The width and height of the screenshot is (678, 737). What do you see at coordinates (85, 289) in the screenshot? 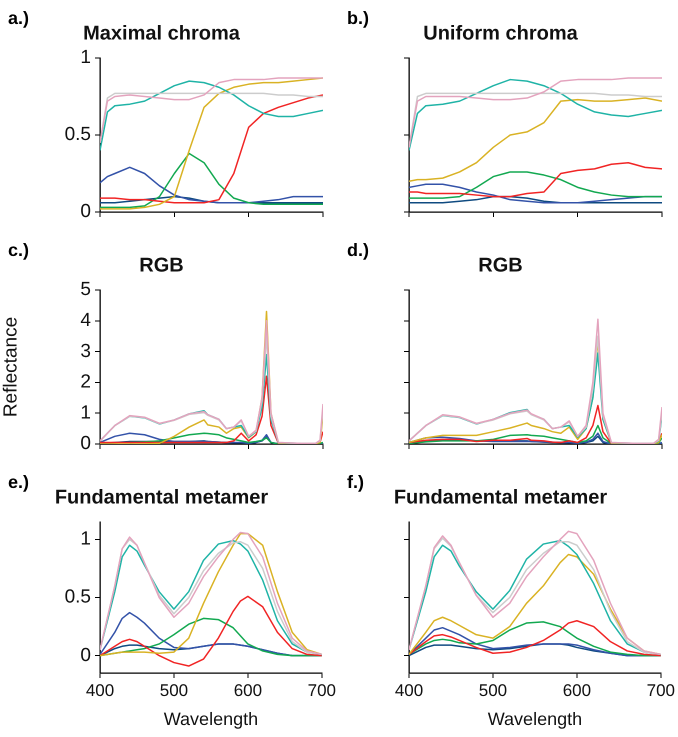
I see `y-tick-label: 5` at bounding box center [85, 289].